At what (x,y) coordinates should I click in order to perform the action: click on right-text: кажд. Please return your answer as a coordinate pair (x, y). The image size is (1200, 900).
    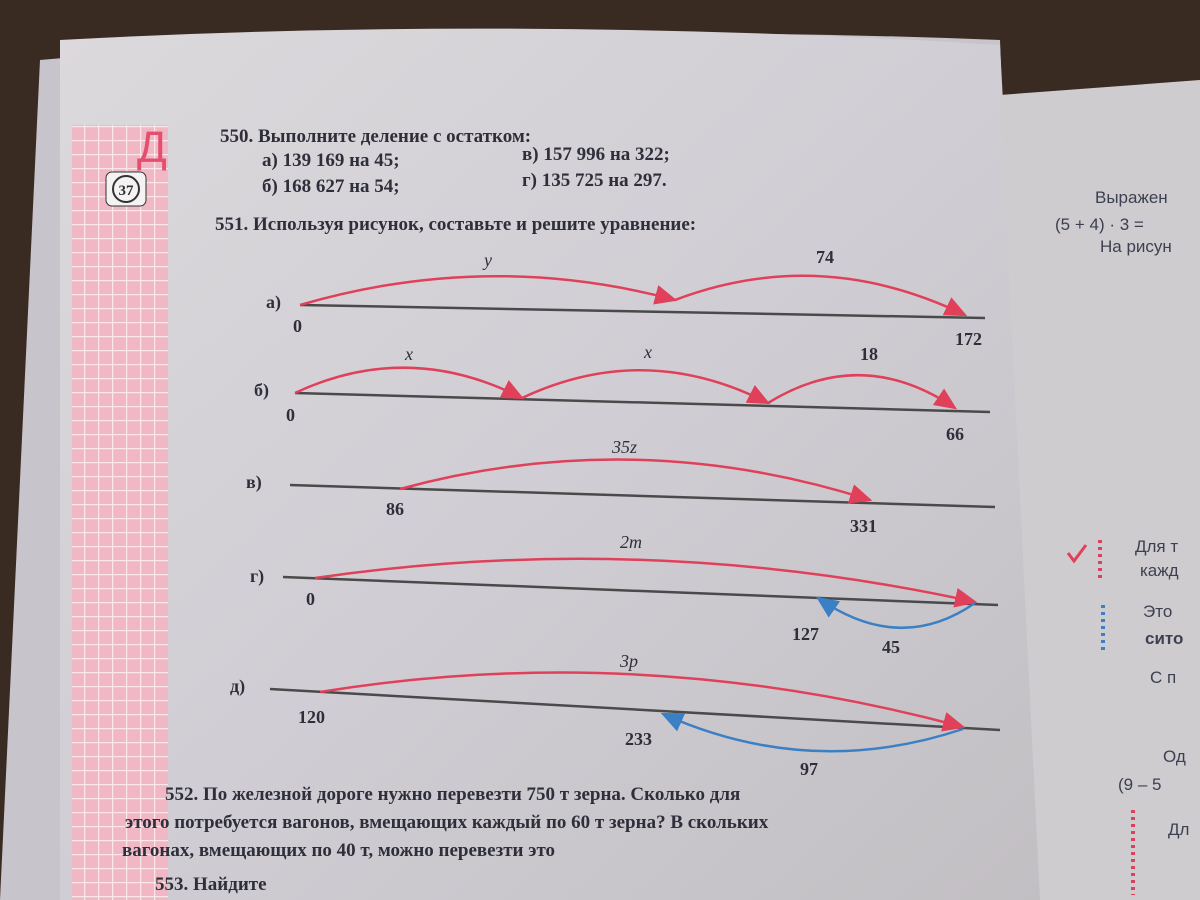
    Looking at the image, I should click on (1159, 570).